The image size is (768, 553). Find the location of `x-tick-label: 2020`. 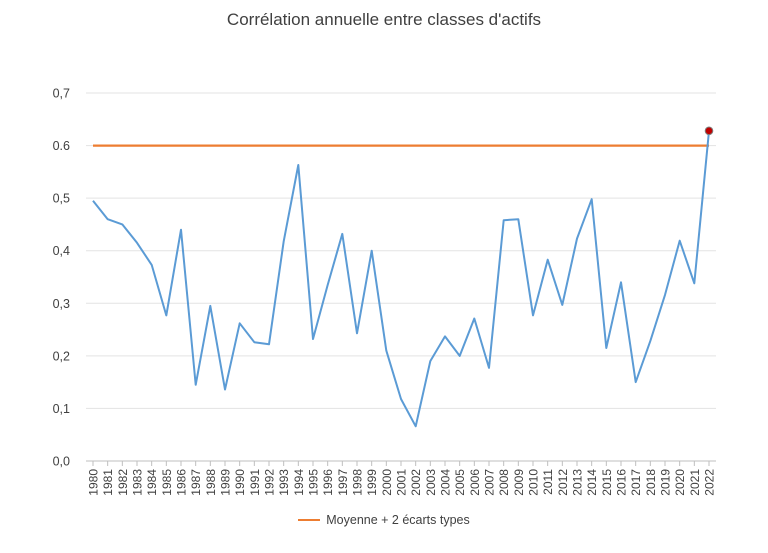

x-tick-label: 2020 is located at coordinates (680, 482).